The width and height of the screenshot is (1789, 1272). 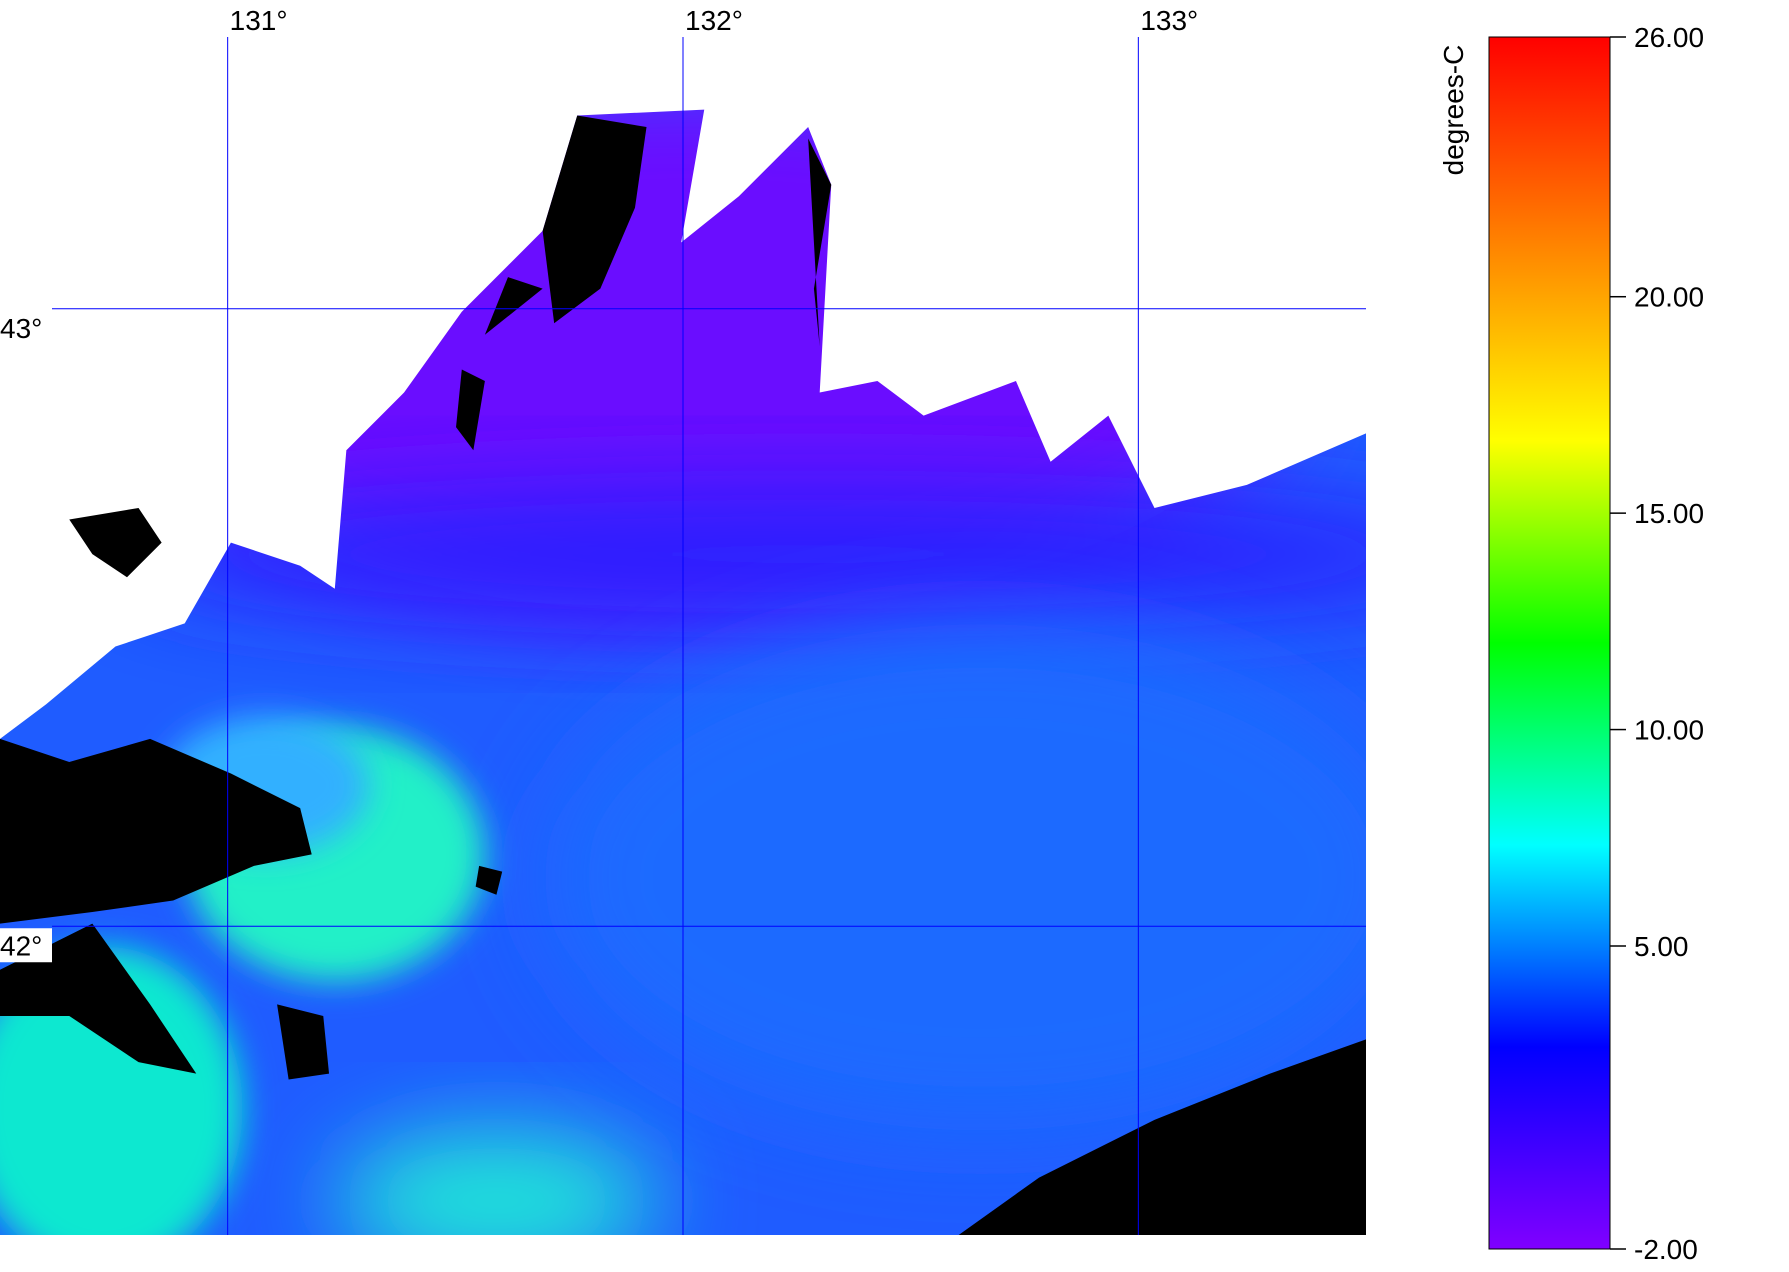 I want to click on colorbar-label: degrees-C, so click(x=1453, y=110).